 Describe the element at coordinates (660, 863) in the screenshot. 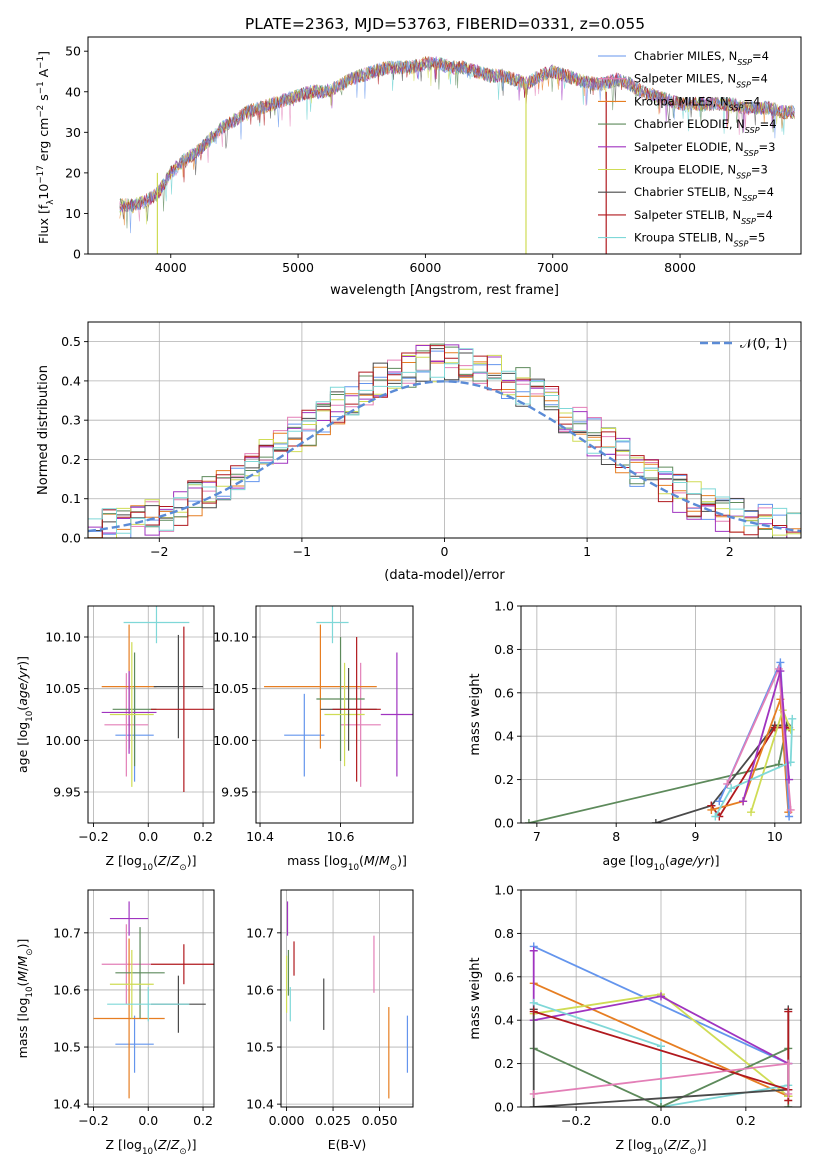

I see `x-axis-label: age [log10(age/yr)]` at that location.